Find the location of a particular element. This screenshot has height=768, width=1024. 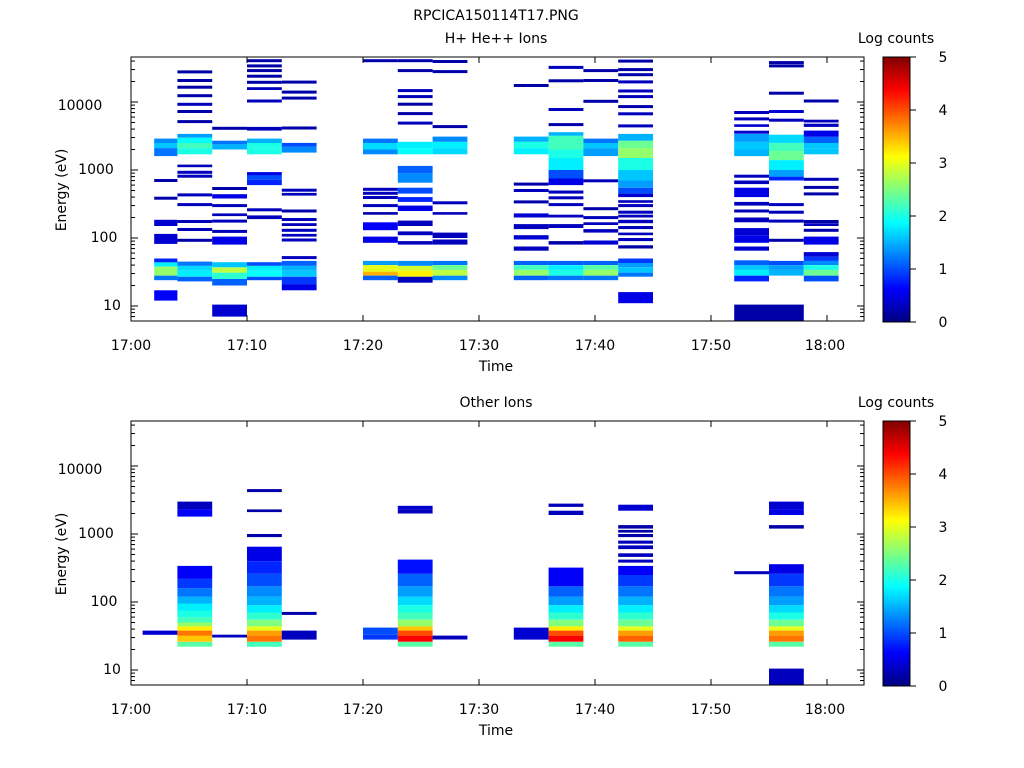

y-tick-label: 10 is located at coordinates (112, 670).